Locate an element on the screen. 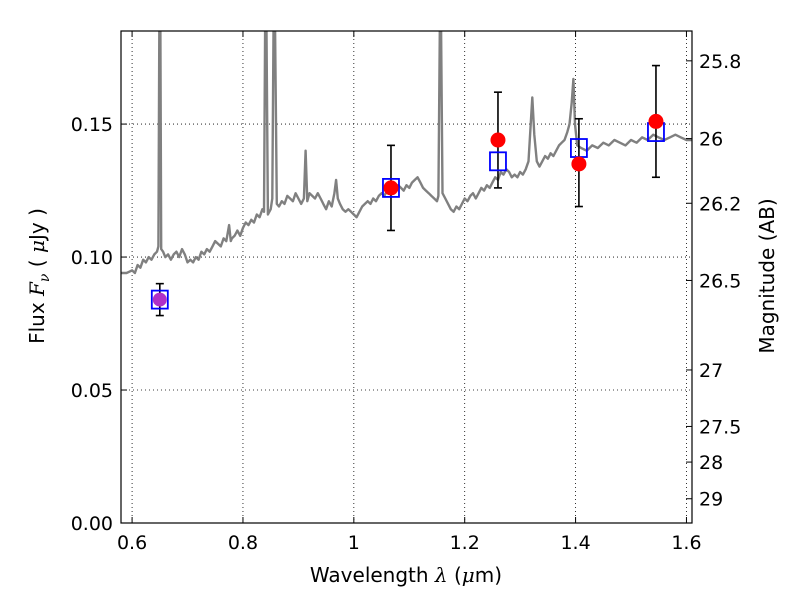 Image resolution: width=800 pixels, height=600 pixels. mag-tick-label: 27 is located at coordinates (711, 371).